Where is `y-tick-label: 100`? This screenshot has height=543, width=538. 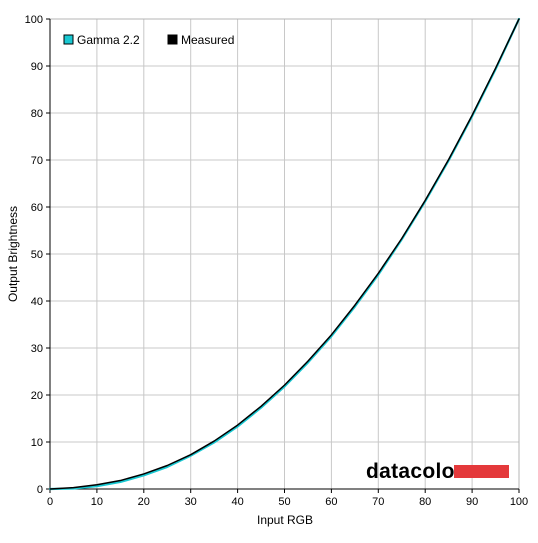 y-tick-label: 100 is located at coordinates (34, 20).